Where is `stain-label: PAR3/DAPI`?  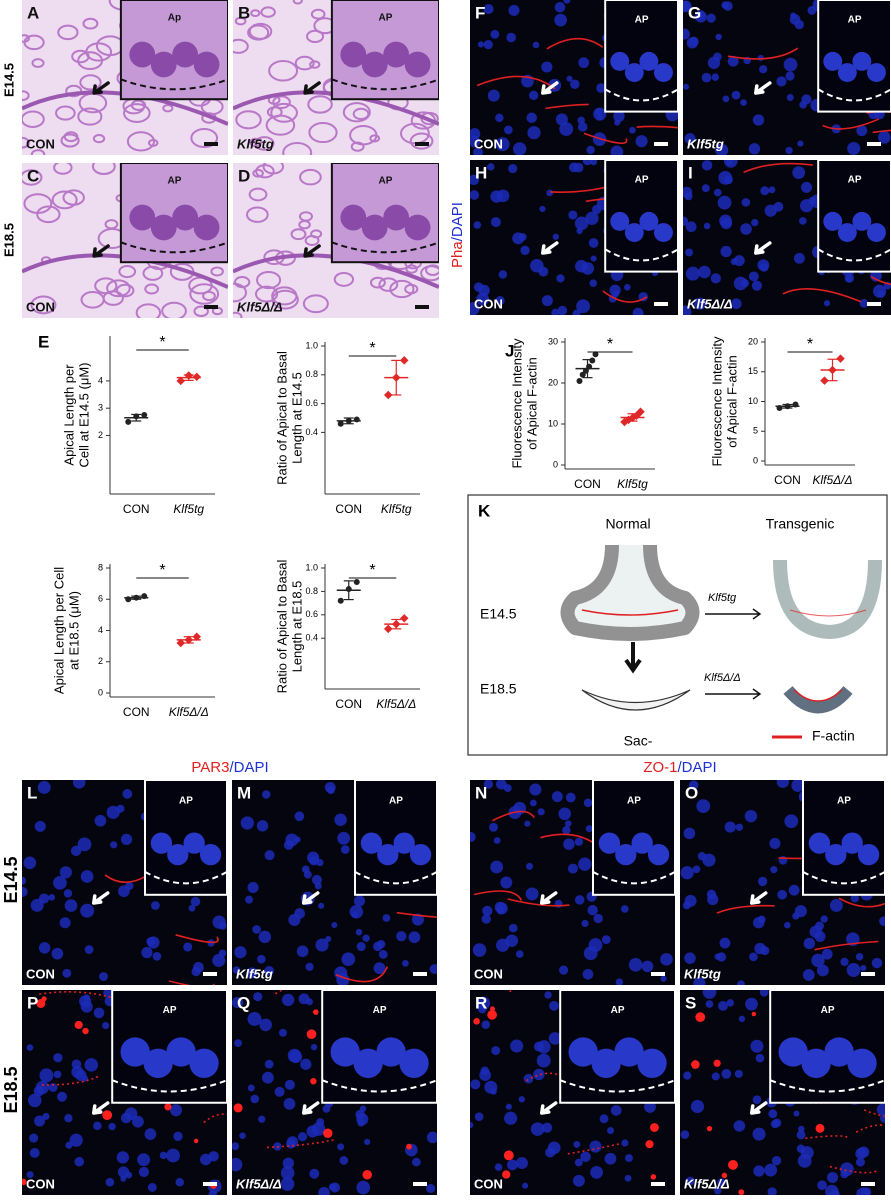 stain-label: PAR3/DAPI is located at coordinates (229, 767).